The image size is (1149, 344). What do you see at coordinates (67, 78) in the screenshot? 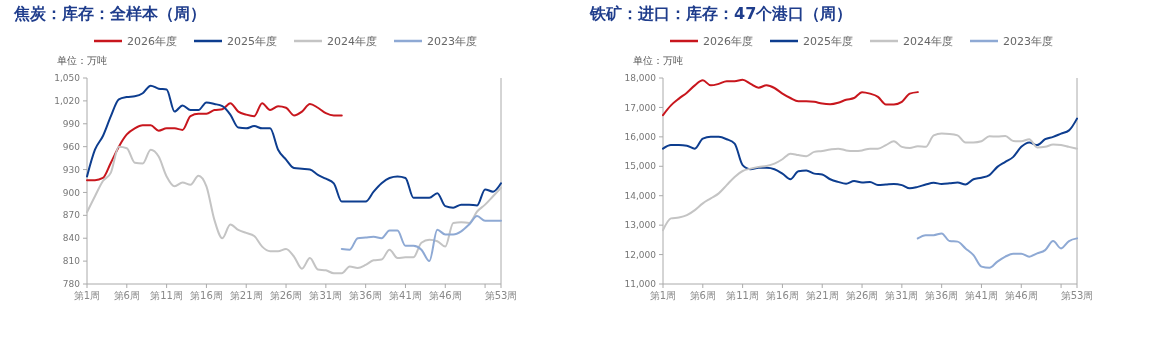
I see `y-tick-label: 1,050` at bounding box center [67, 78].